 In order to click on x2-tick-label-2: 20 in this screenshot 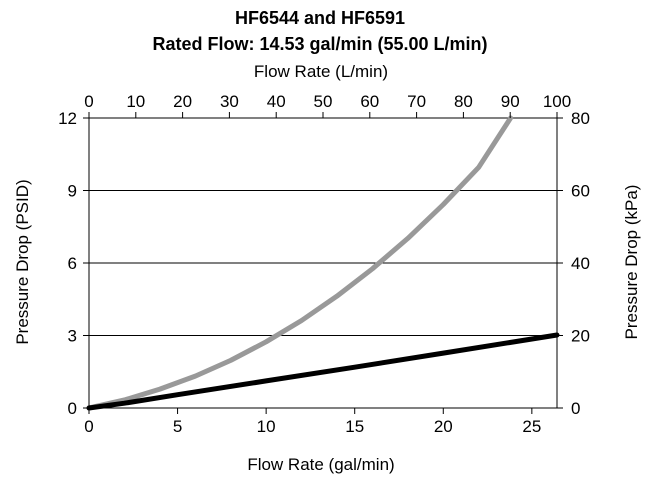, I will do `click(182, 101)`.